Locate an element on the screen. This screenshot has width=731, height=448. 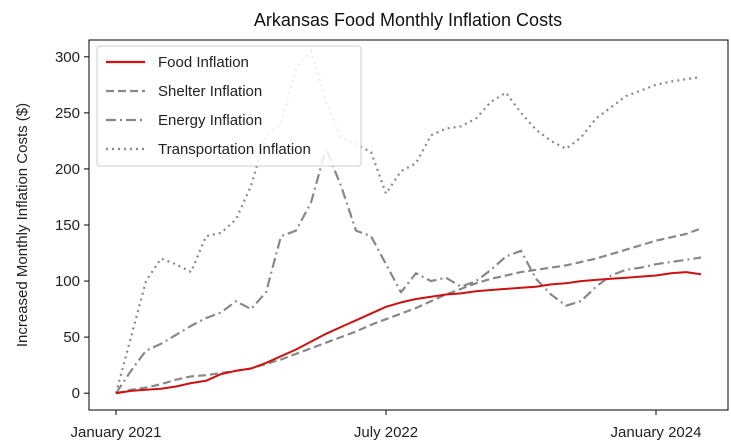
chart-title: Arkansas Food Monthly Inflation Costs is located at coordinates (408, 20).